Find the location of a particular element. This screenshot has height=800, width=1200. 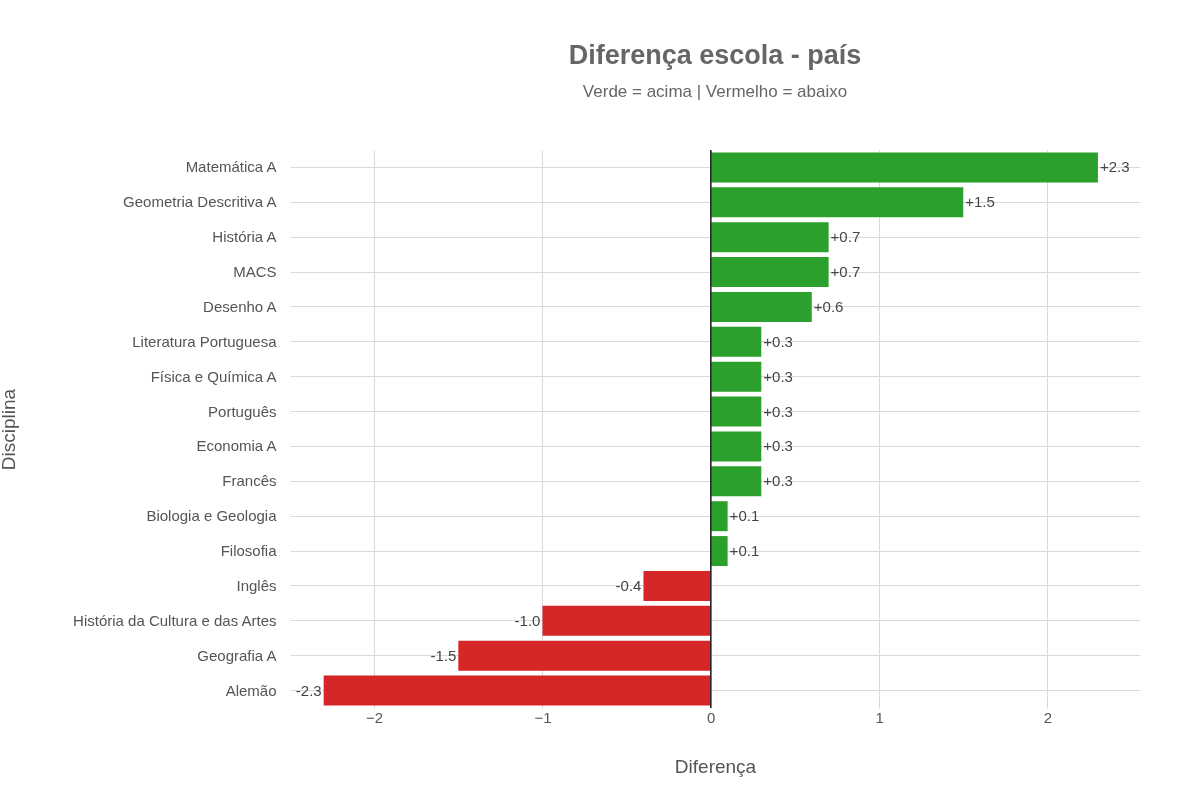

x-tick-label: −2 is located at coordinates (375, 717).